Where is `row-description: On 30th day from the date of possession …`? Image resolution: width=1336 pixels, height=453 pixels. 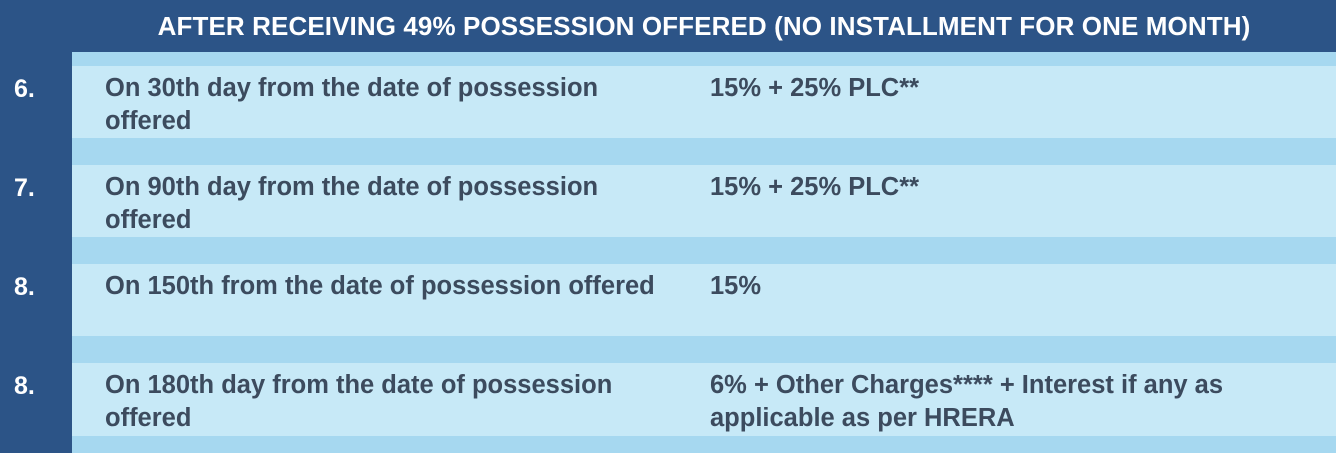
row-description: On 30th day from the date of possession … is located at coordinates (352, 104).